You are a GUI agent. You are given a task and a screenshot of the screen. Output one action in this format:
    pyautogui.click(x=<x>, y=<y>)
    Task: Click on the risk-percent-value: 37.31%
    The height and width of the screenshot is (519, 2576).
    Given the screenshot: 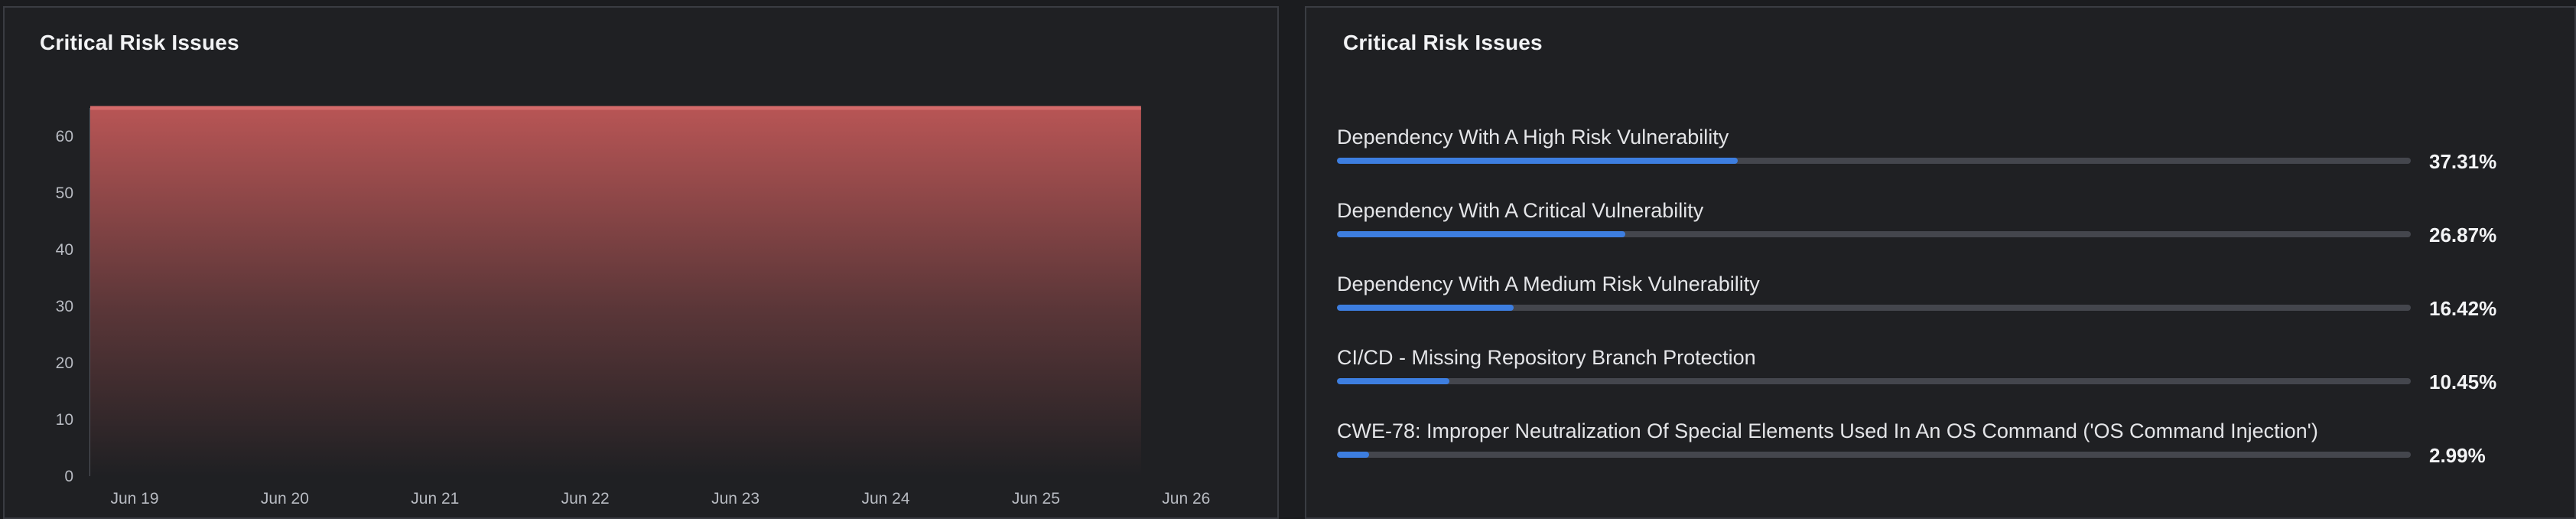 What is the action you would take?
    pyautogui.click(x=2463, y=161)
    